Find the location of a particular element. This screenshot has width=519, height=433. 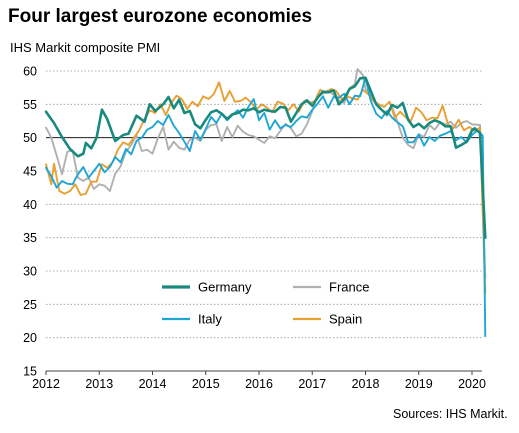

legend-label-germany: Germany is located at coordinates (225, 287).